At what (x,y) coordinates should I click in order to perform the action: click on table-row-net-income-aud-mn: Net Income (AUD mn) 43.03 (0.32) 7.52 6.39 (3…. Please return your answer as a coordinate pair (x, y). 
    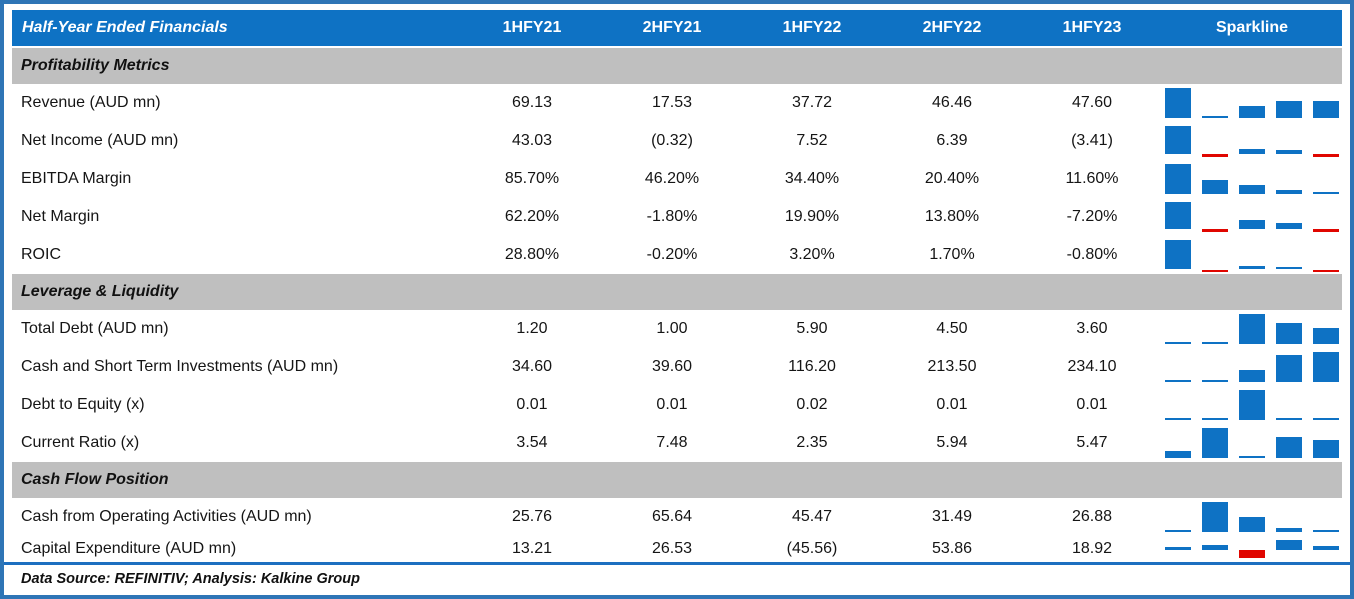
    Looking at the image, I should click on (677, 141).